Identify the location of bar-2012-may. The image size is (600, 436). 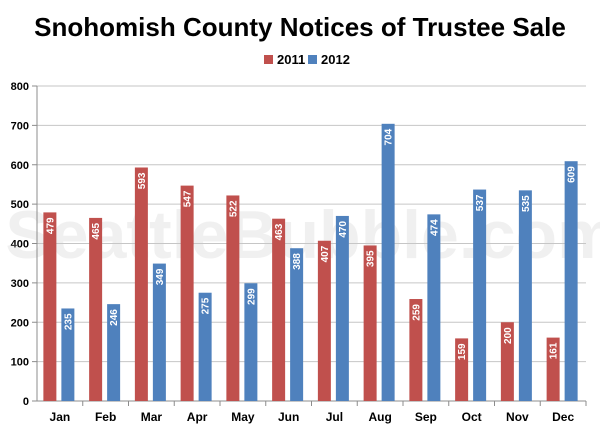
(251, 342).